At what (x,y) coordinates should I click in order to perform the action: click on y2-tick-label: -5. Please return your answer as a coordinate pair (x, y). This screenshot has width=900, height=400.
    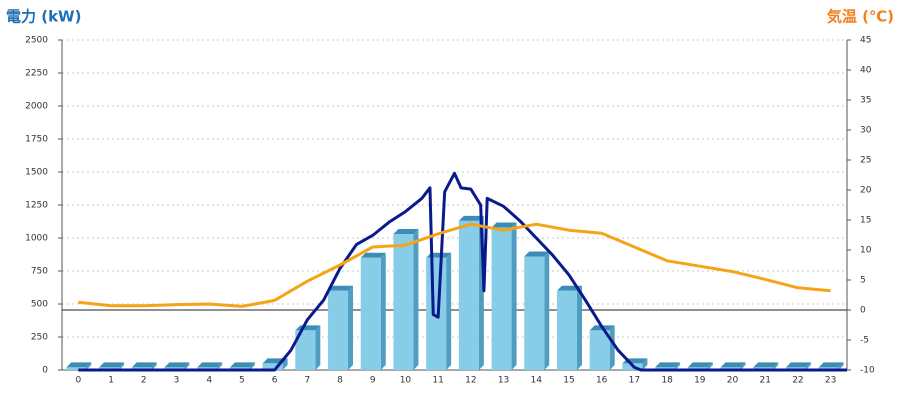
    Looking at the image, I should click on (864, 341).